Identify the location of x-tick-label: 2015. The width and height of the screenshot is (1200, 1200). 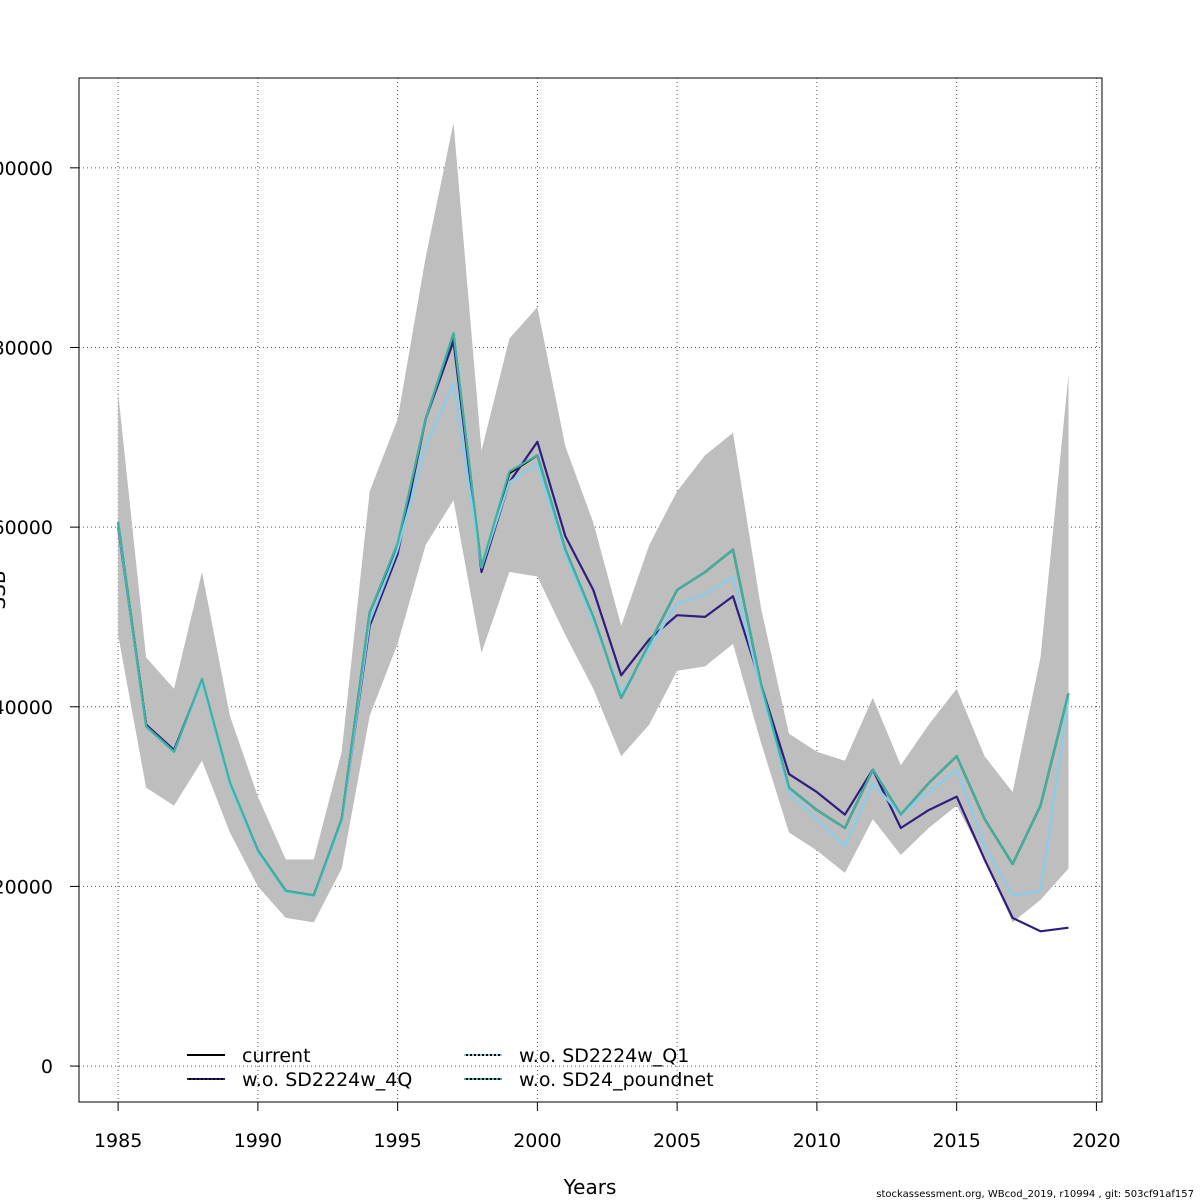
(956, 1141).